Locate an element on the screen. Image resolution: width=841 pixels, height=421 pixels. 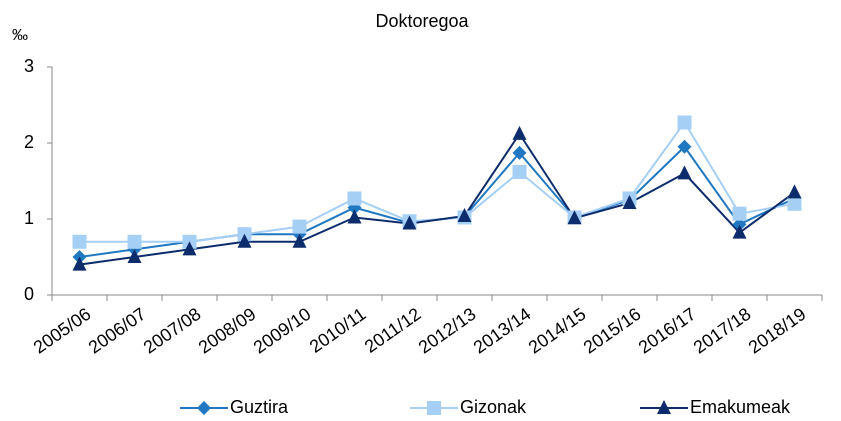
y-tick-label: 1 is located at coordinates (29, 218).